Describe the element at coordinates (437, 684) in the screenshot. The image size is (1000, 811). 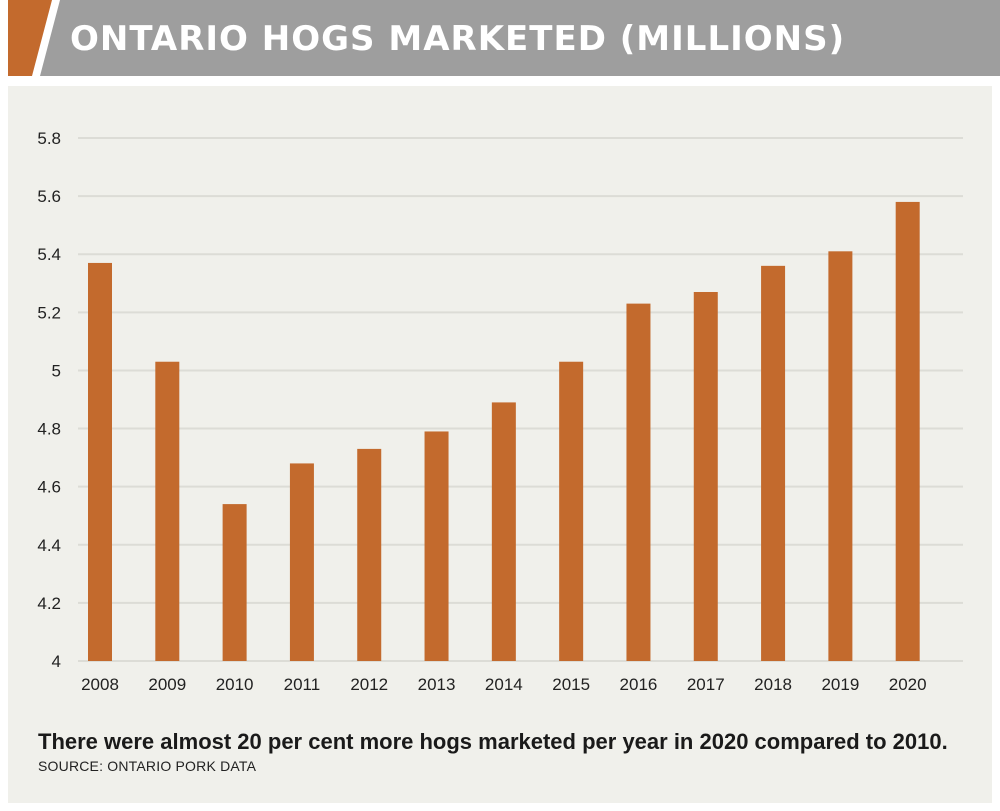
I see `x-tick-label: 2013` at that location.